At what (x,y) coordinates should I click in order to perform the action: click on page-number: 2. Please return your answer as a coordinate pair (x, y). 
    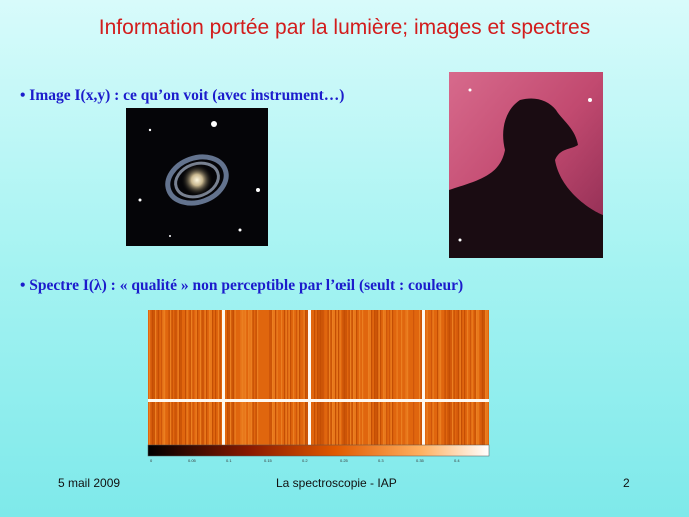
    Looking at the image, I should click on (626, 483).